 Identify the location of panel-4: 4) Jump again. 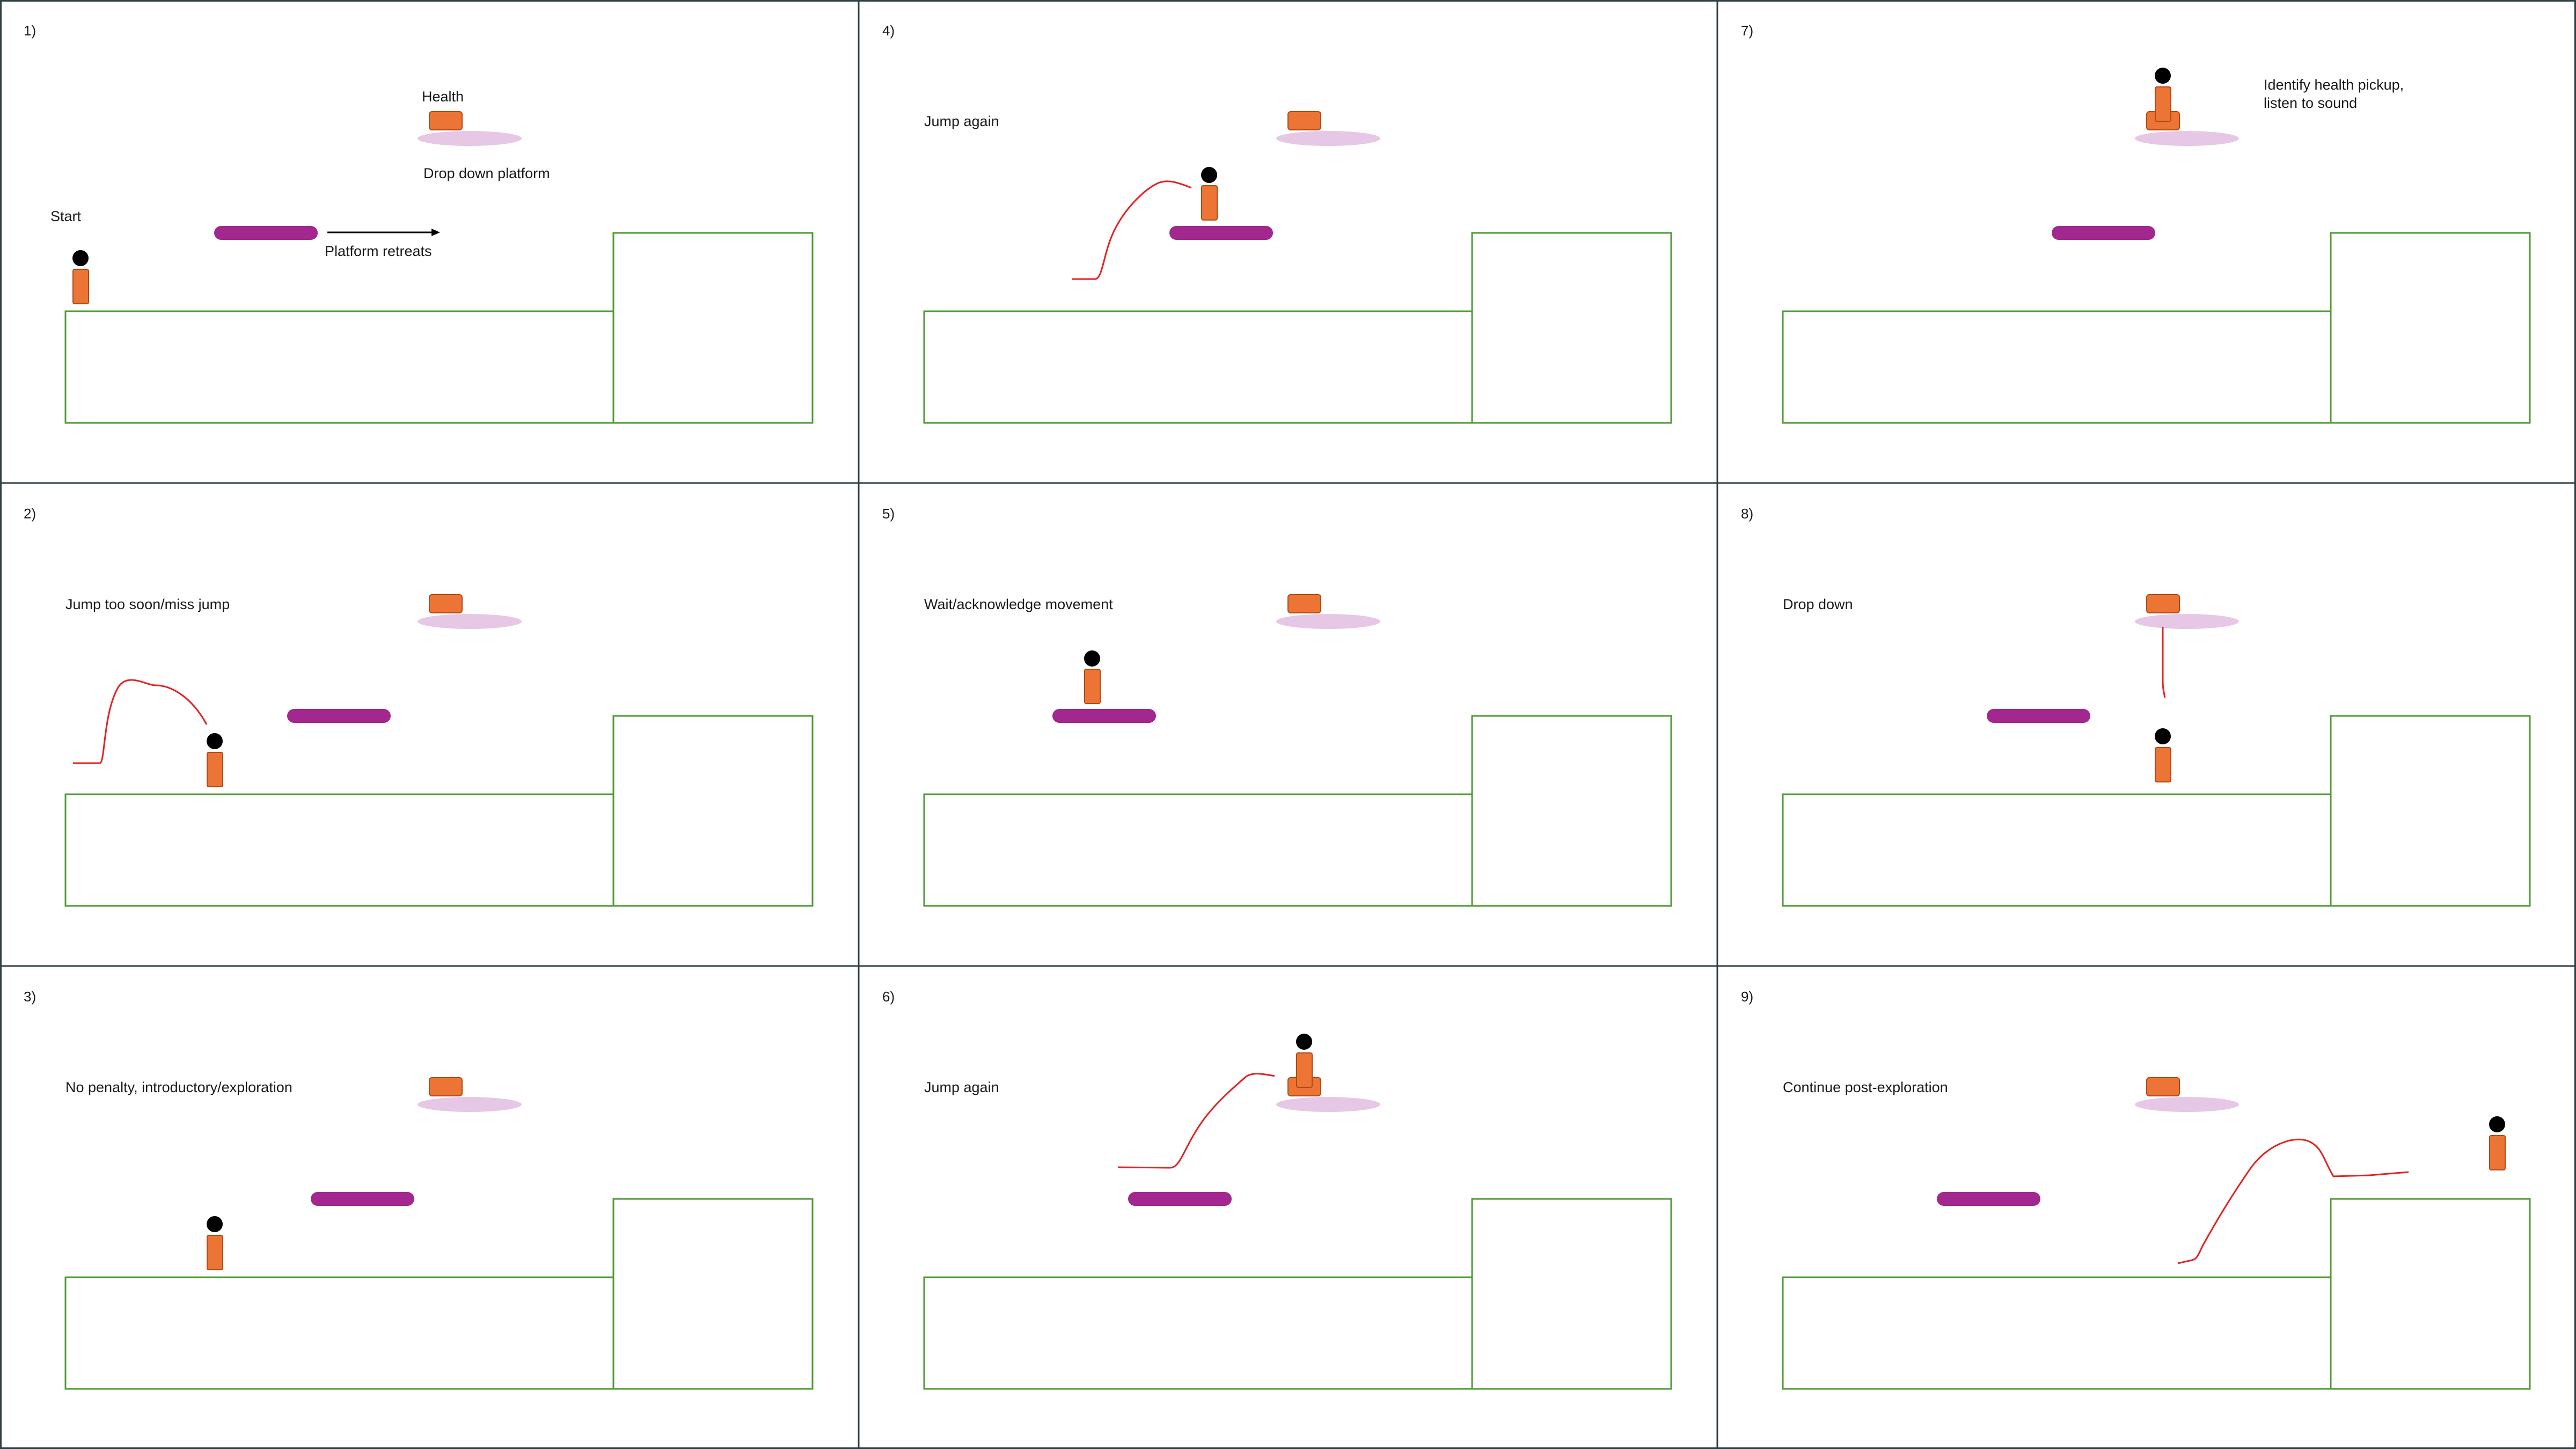
(1277, 223).